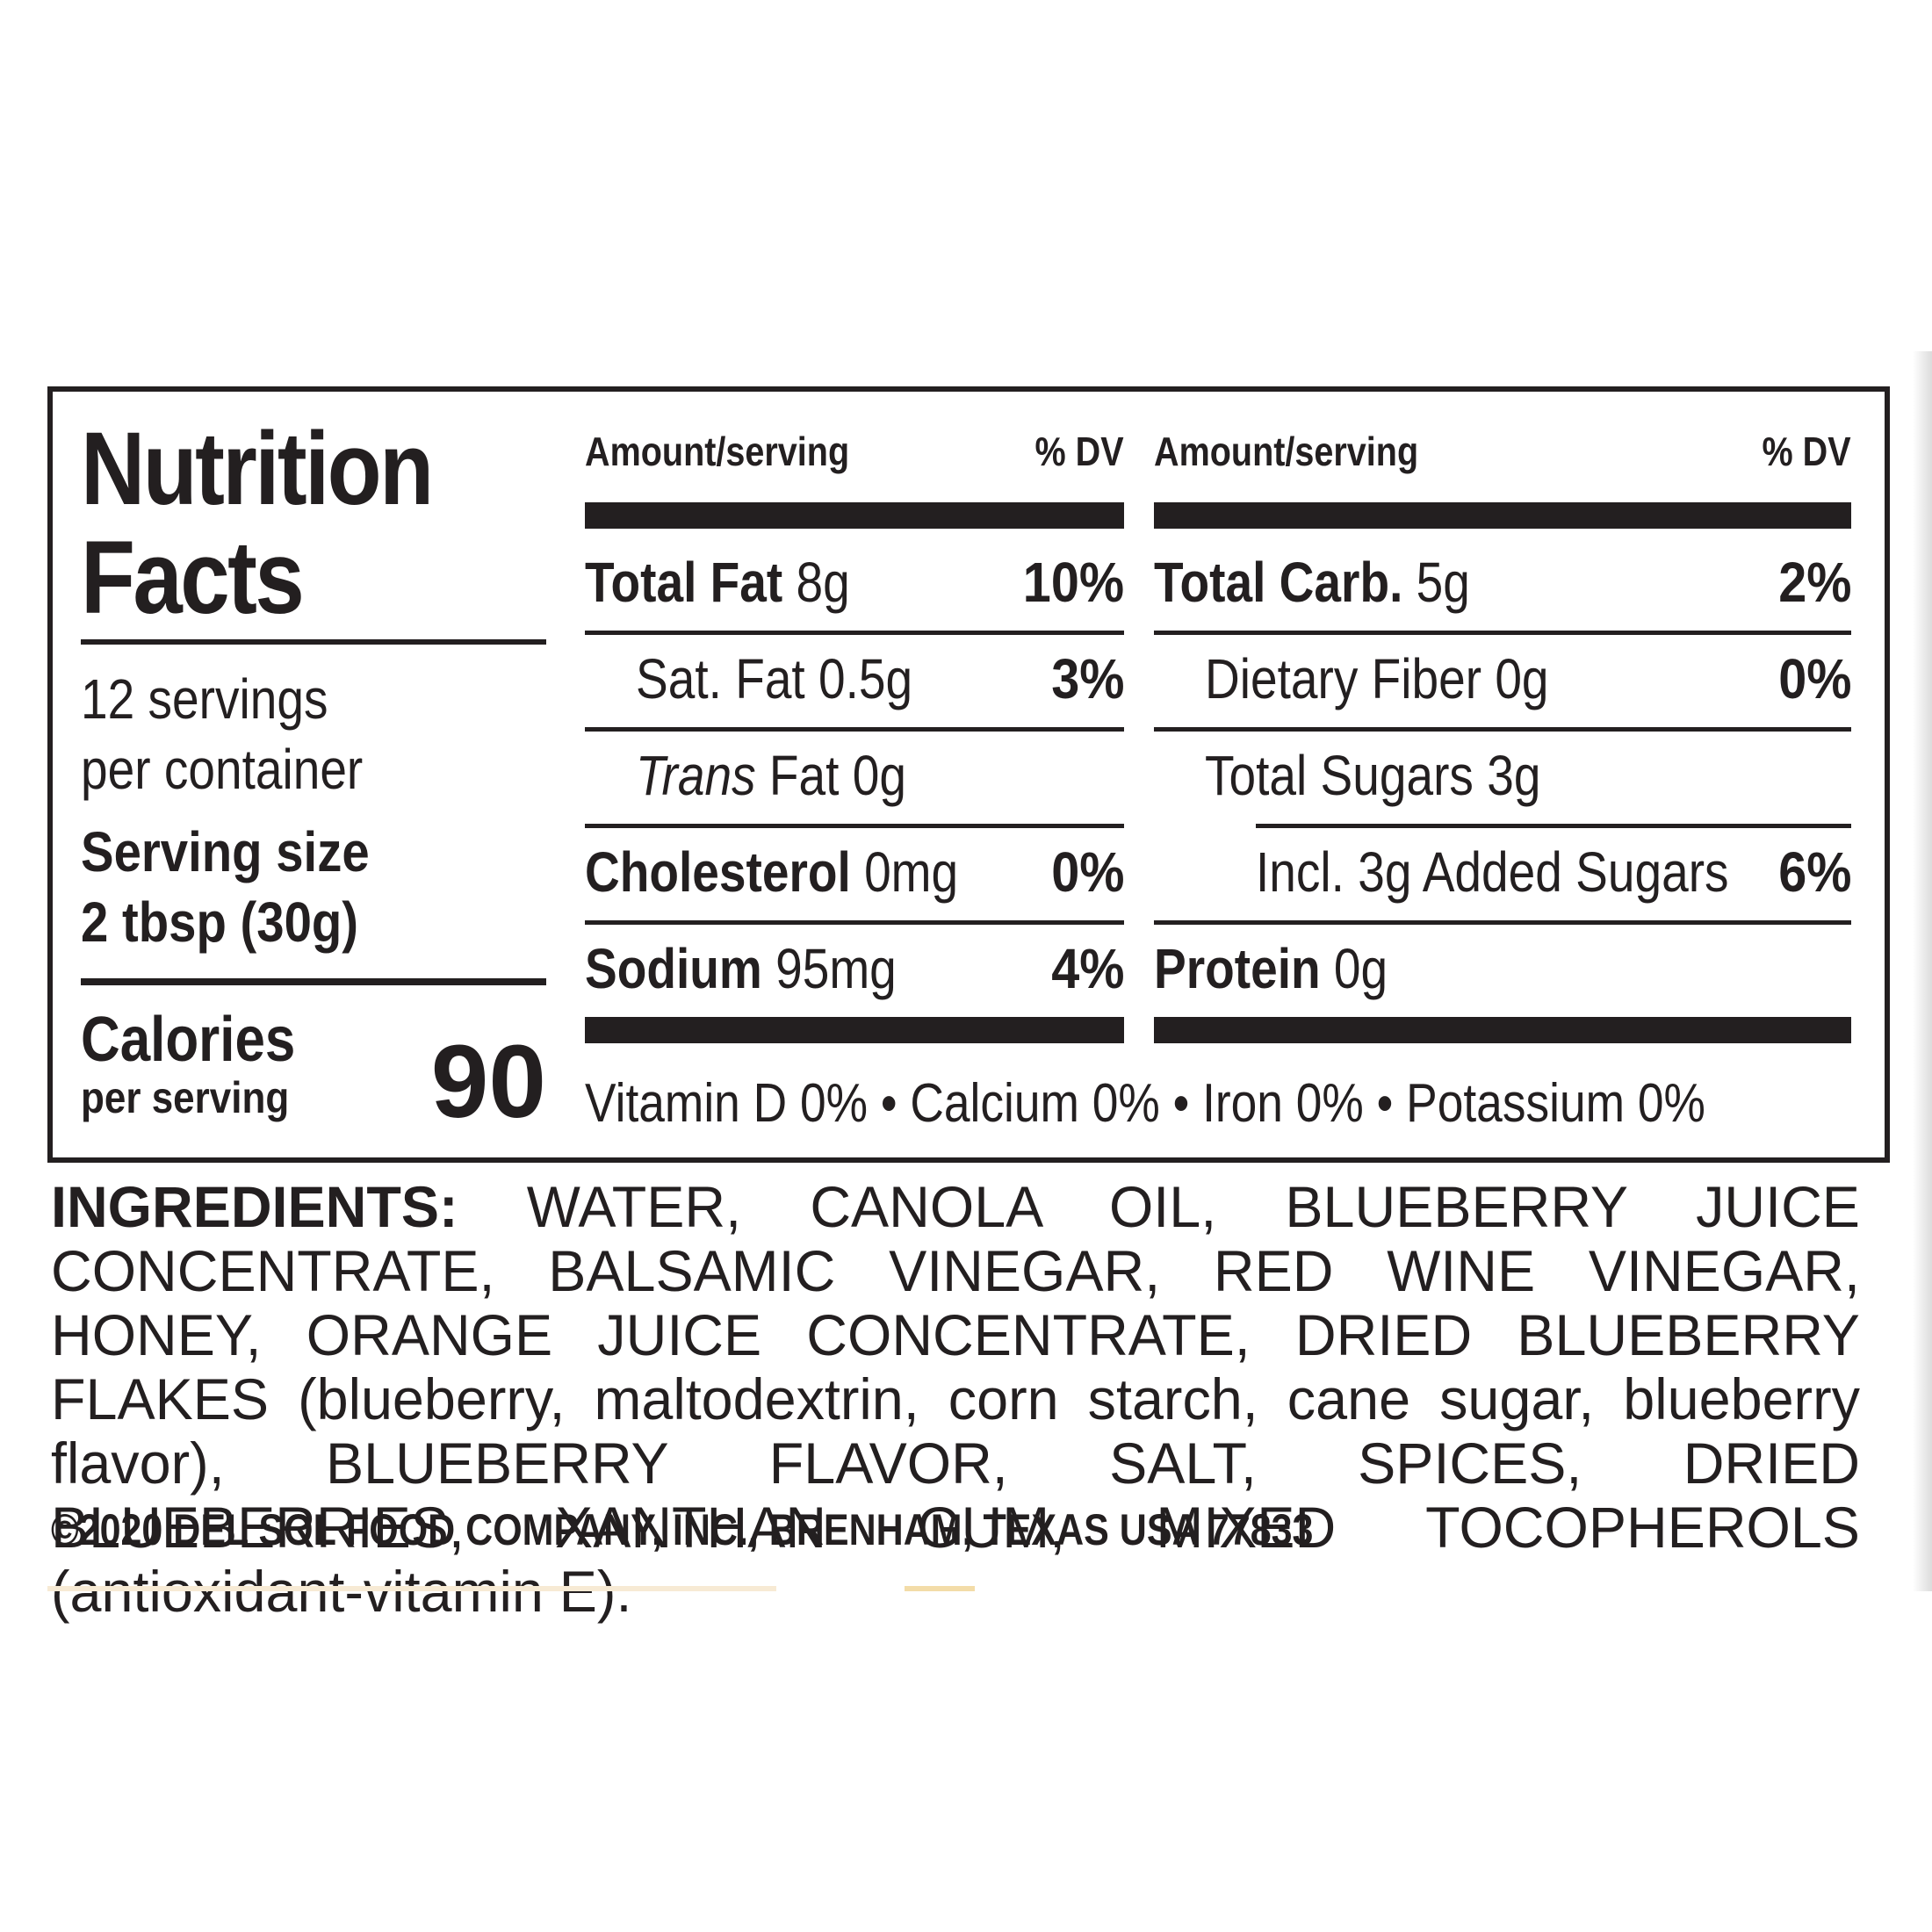 The height and width of the screenshot is (1932, 1932). Describe the element at coordinates (1503, 968) in the screenshot. I see `nutrient-row-protein: Protein 0g` at that location.